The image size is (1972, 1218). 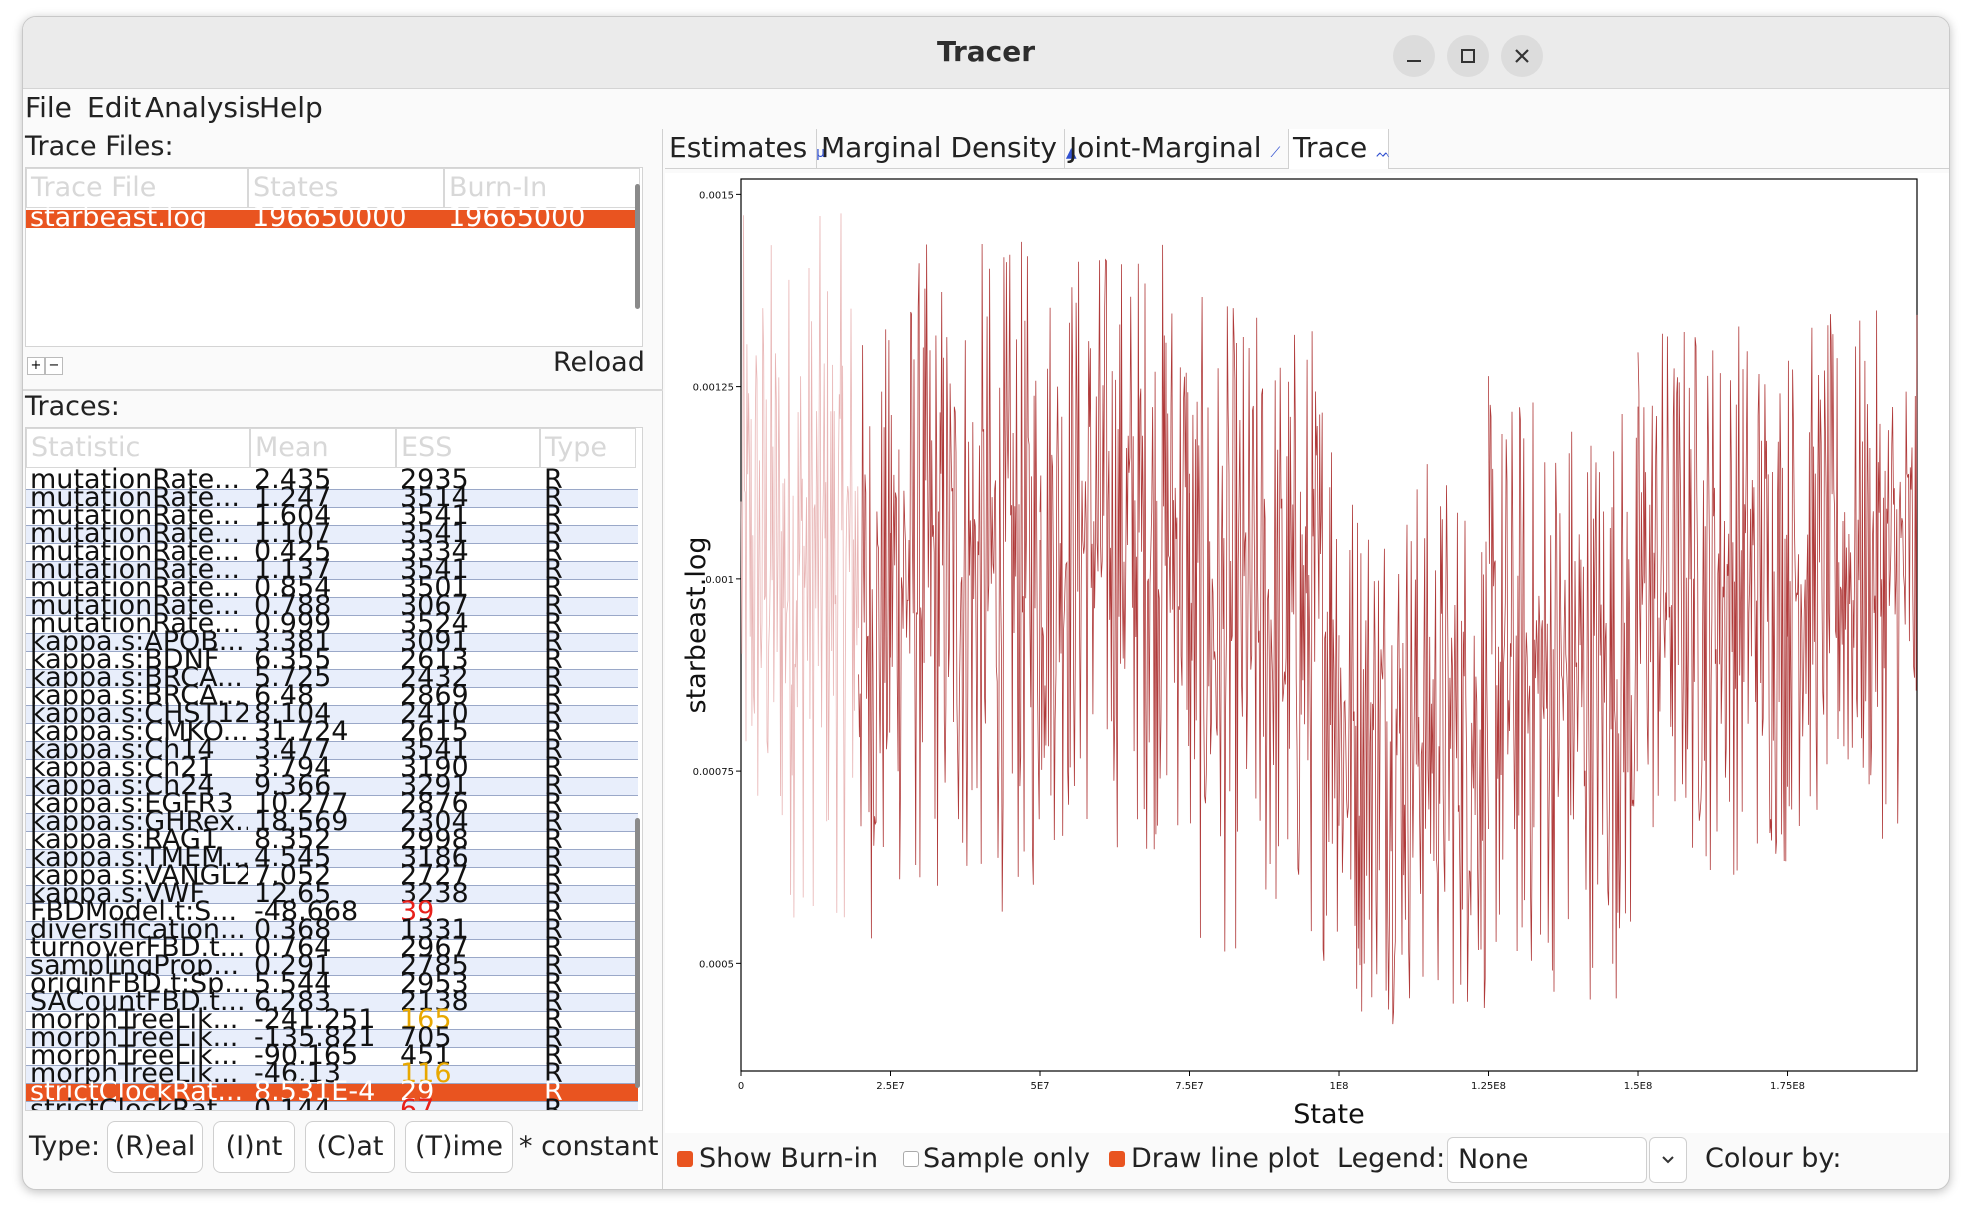 I want to click on trace-row: FBDModel.t:S... -48.668 39 R, so click(x=332, y=911).